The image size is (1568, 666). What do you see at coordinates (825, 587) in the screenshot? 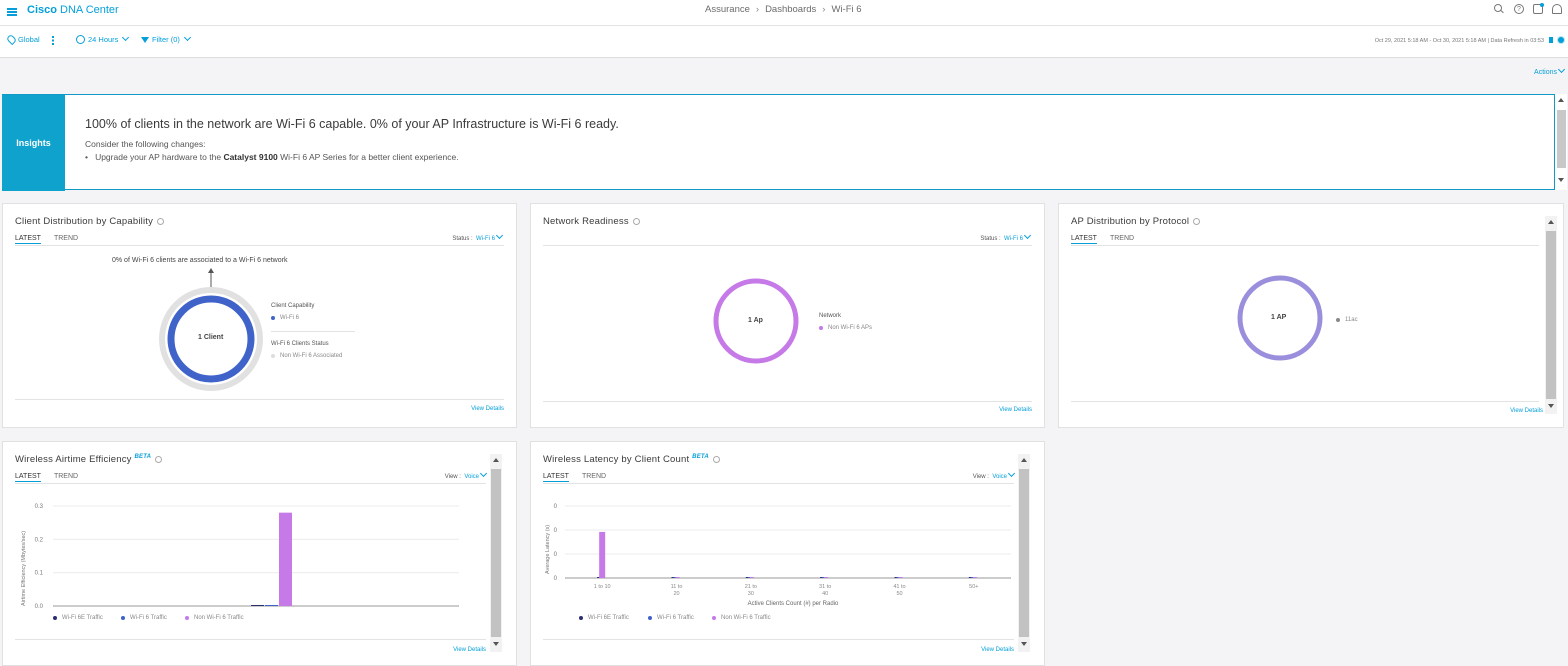
I see `x-tick-label: 31 to` at bounding box center [825, 587].